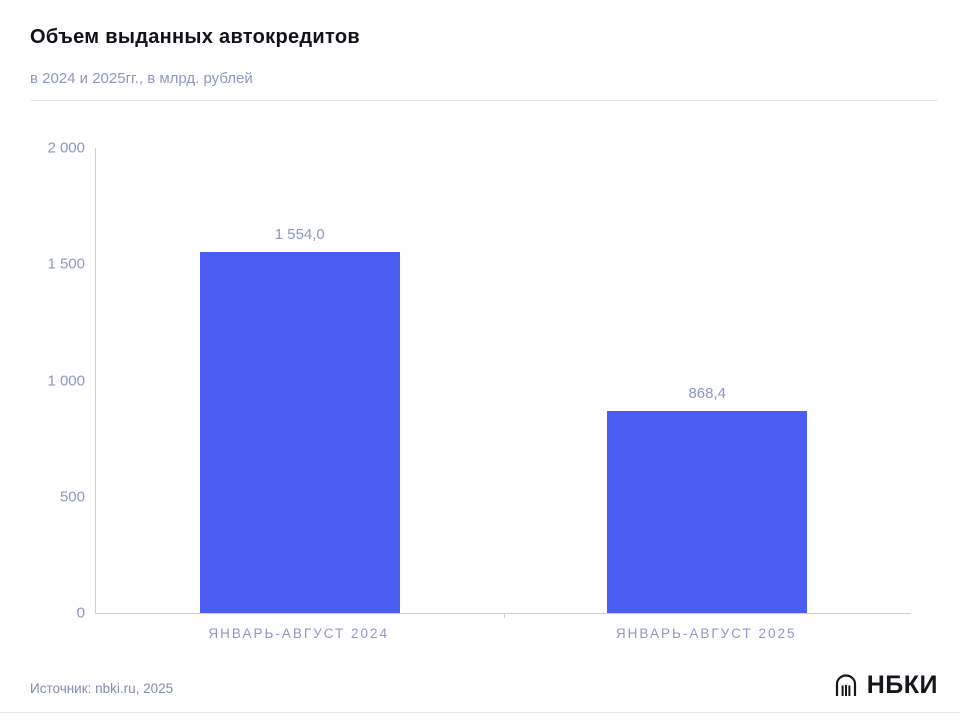 This screenshot has width=960, height=720. What do you see at coordinates (480, 712) in the screenshot?
I see `bottom-divider` at bounding box center [480, 712].